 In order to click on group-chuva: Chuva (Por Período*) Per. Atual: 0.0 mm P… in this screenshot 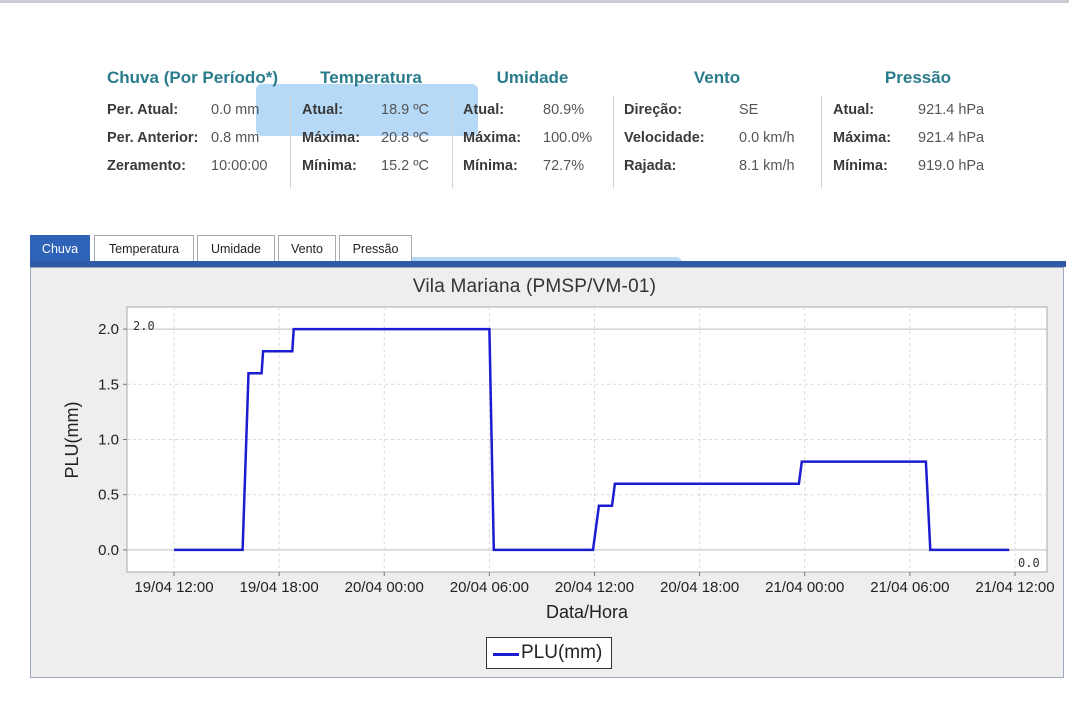, I will do `click(192, 128)`.